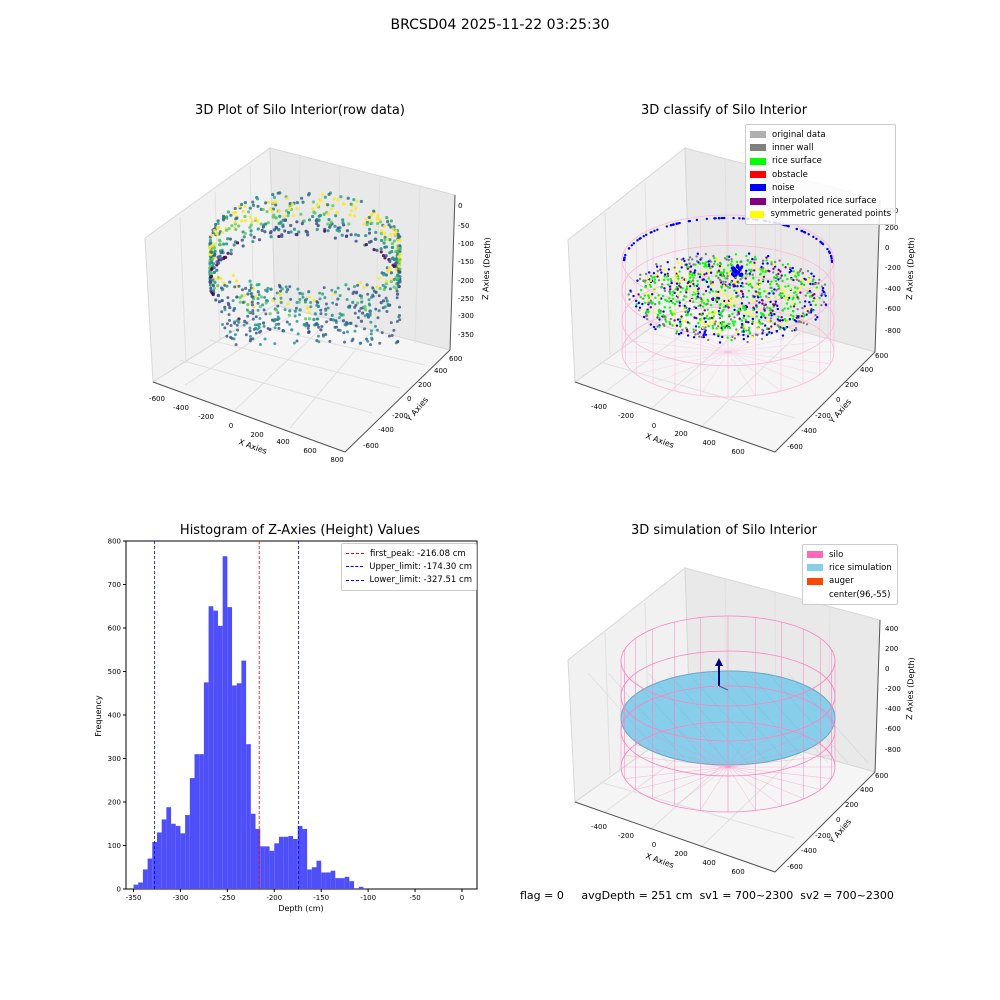  I want to click on raw-z-tick: -50, so click(463, 226).